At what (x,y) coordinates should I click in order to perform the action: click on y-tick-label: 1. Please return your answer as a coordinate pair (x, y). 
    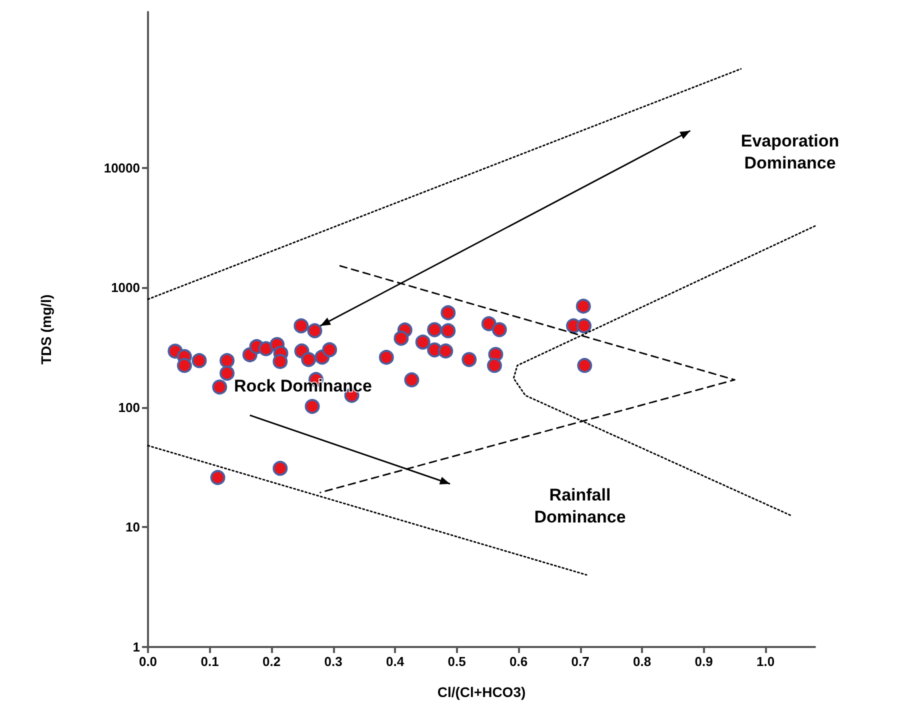
    Looking at the image, I should click on (136, 647).